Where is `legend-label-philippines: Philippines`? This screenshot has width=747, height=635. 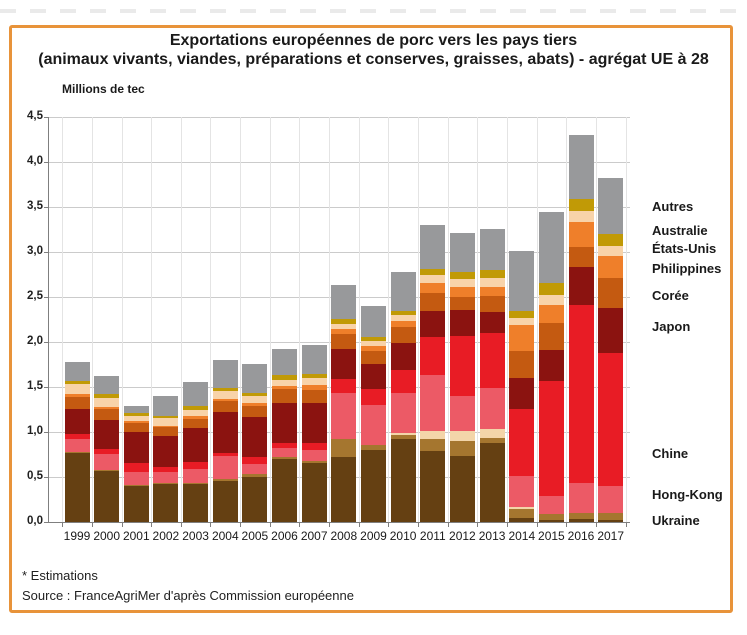
legend-label-philippines: Philippines is located at coordinates (687, 268).